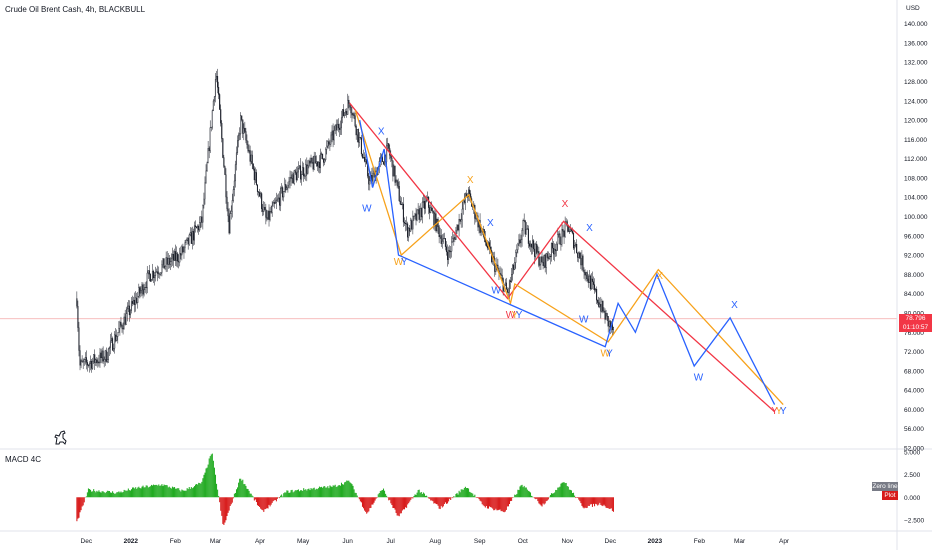  What do you see at coordinates (915, 327) in the screenshot?
I see `countdown-badge: 01:10:57` at bounding box center [915, 327].